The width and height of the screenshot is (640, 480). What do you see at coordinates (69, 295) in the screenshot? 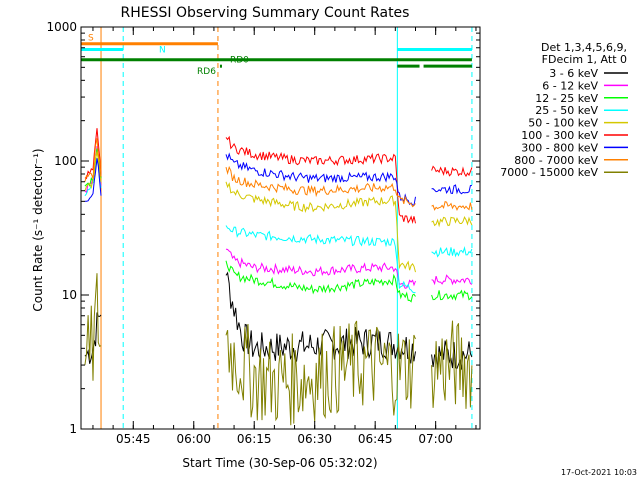
I see `y-tick-label: 10` at bounding box center [69, 295].